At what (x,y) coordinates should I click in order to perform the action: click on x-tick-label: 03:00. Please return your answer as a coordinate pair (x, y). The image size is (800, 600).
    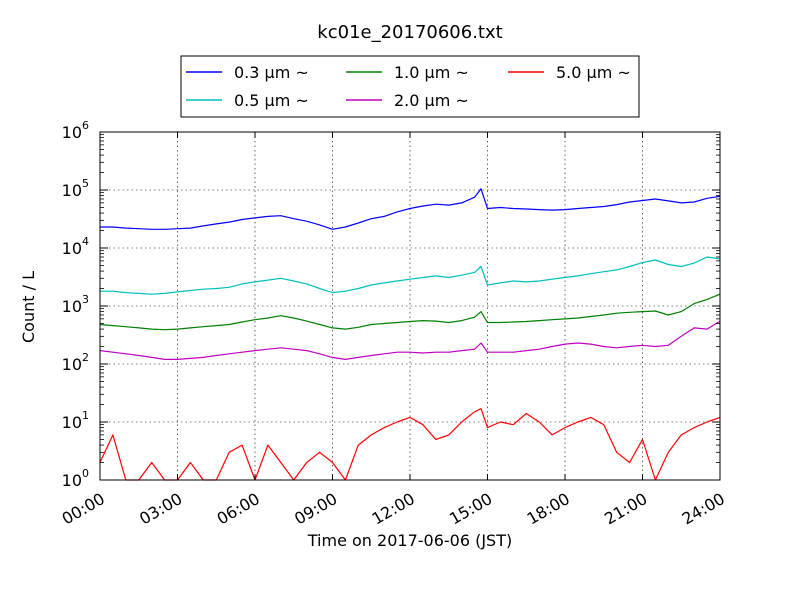
    Looking at the image, I should click on (160, 509).